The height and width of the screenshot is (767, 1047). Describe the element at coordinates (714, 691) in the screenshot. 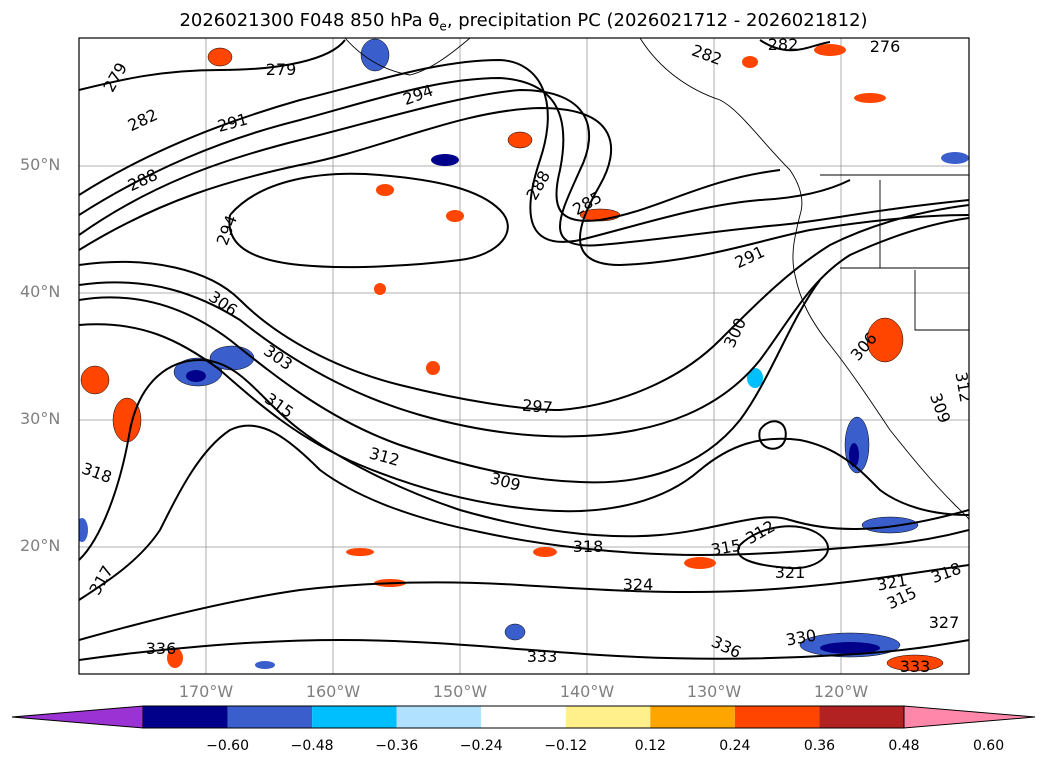

I see `lon-label: 130°W` at that location.